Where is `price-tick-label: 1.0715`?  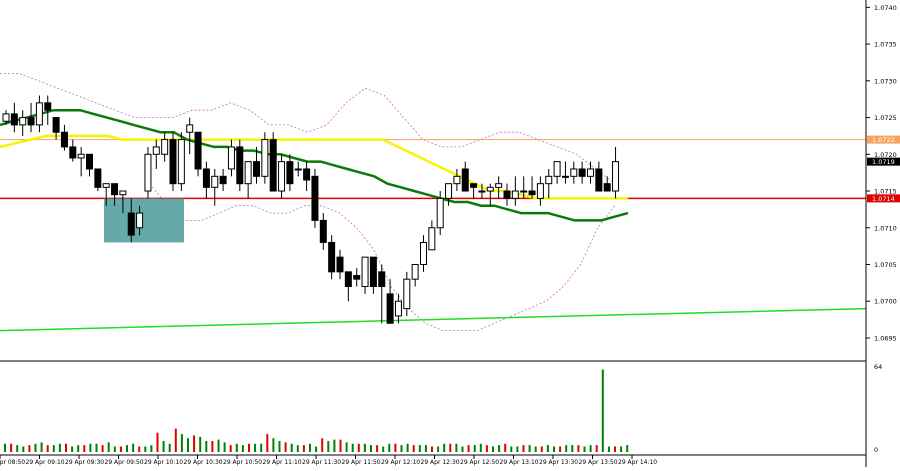 price-tick-label: 1.0715 is located at coordinates (885, 192).